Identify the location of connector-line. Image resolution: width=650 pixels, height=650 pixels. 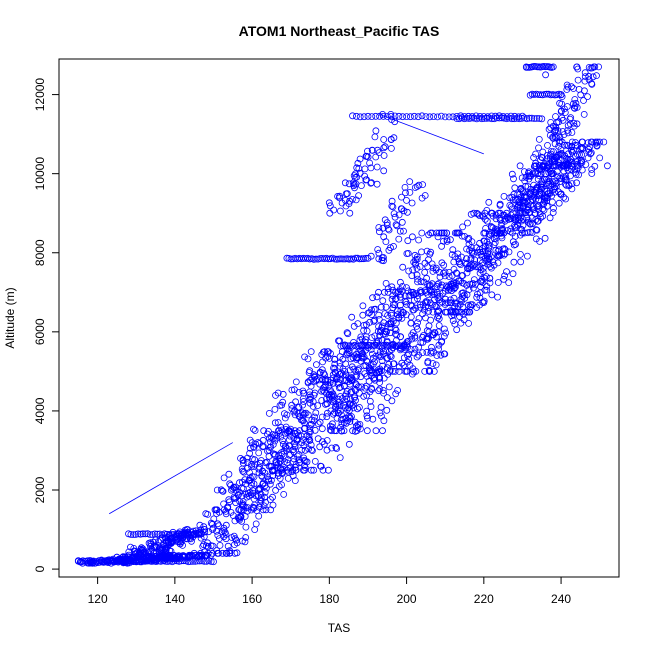
(171, 478).